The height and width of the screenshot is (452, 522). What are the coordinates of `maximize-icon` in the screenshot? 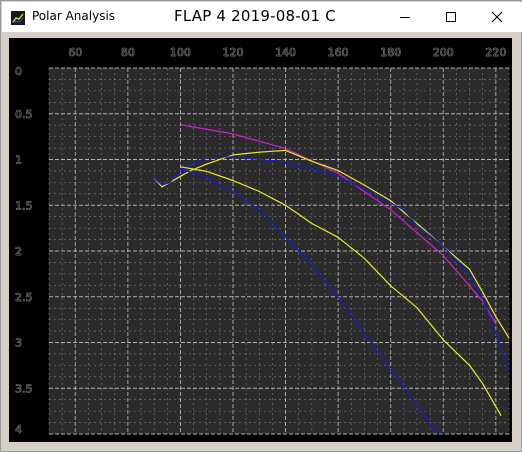 It's located at (451, 17).